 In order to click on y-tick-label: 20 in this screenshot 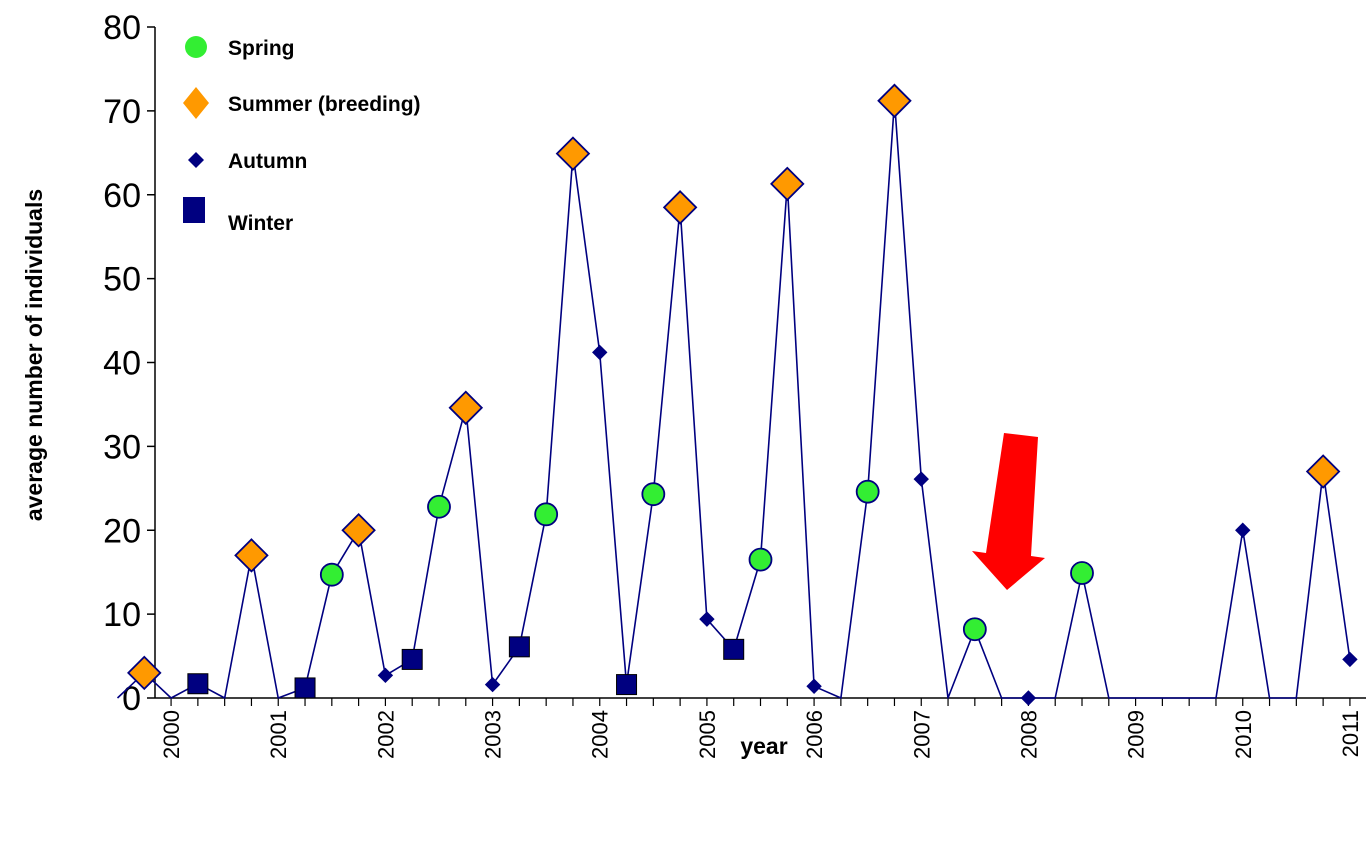, I will do `click(122, 531)`.